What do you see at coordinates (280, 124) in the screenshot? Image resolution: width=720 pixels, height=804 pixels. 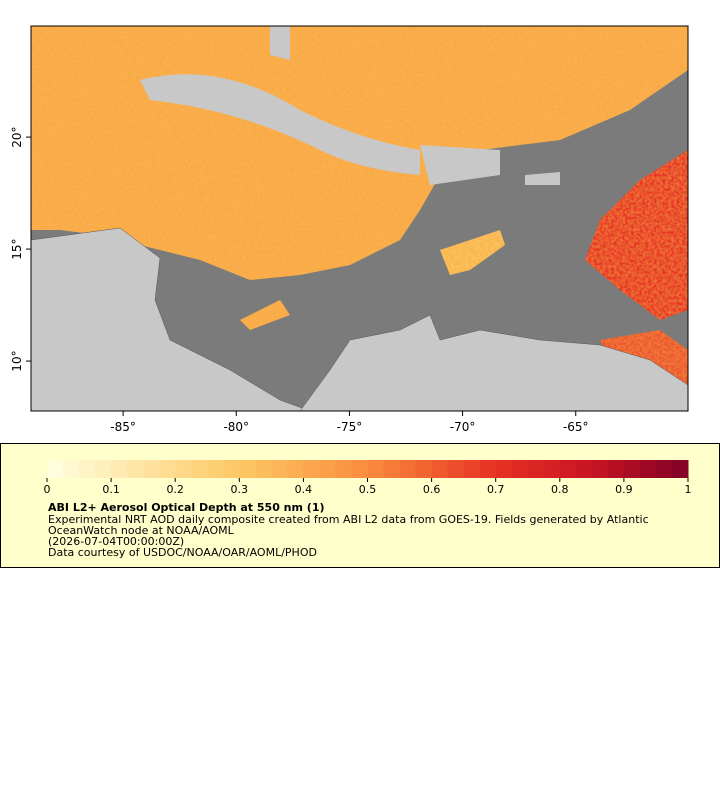 I see `land-cuba` at bounding box center [280, 124].